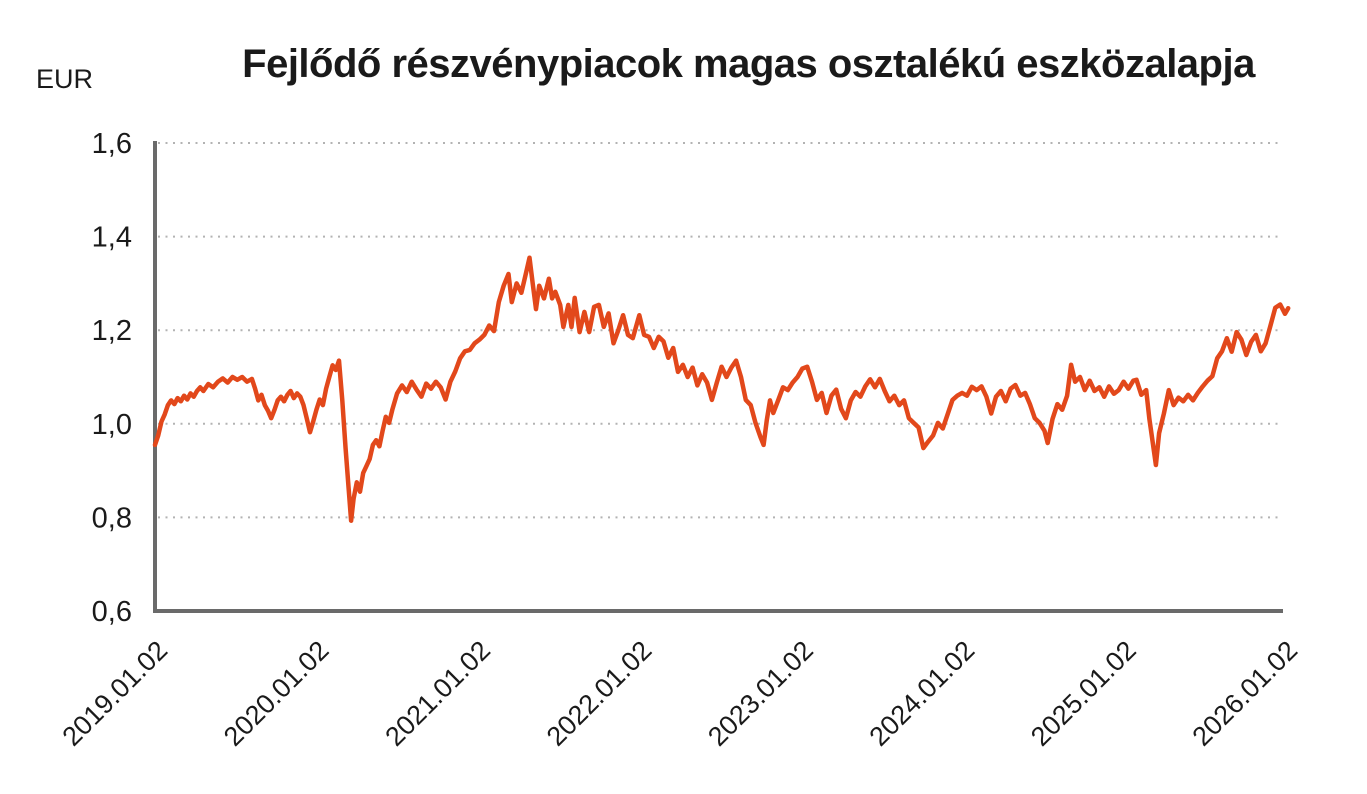  Describe the element at coordinates (437, 693) in the screenshot. I see `x-tick-label: 2021.01.02` at that location.